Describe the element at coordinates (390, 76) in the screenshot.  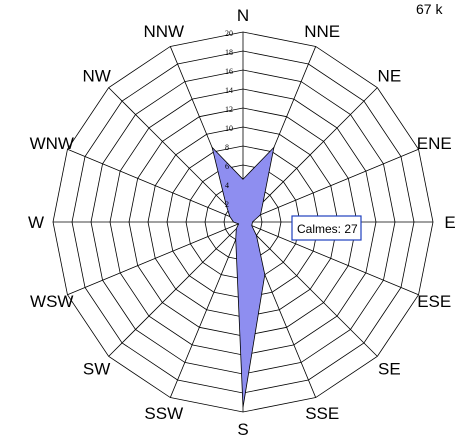
I see `direction-label-ne: NE` at that location.